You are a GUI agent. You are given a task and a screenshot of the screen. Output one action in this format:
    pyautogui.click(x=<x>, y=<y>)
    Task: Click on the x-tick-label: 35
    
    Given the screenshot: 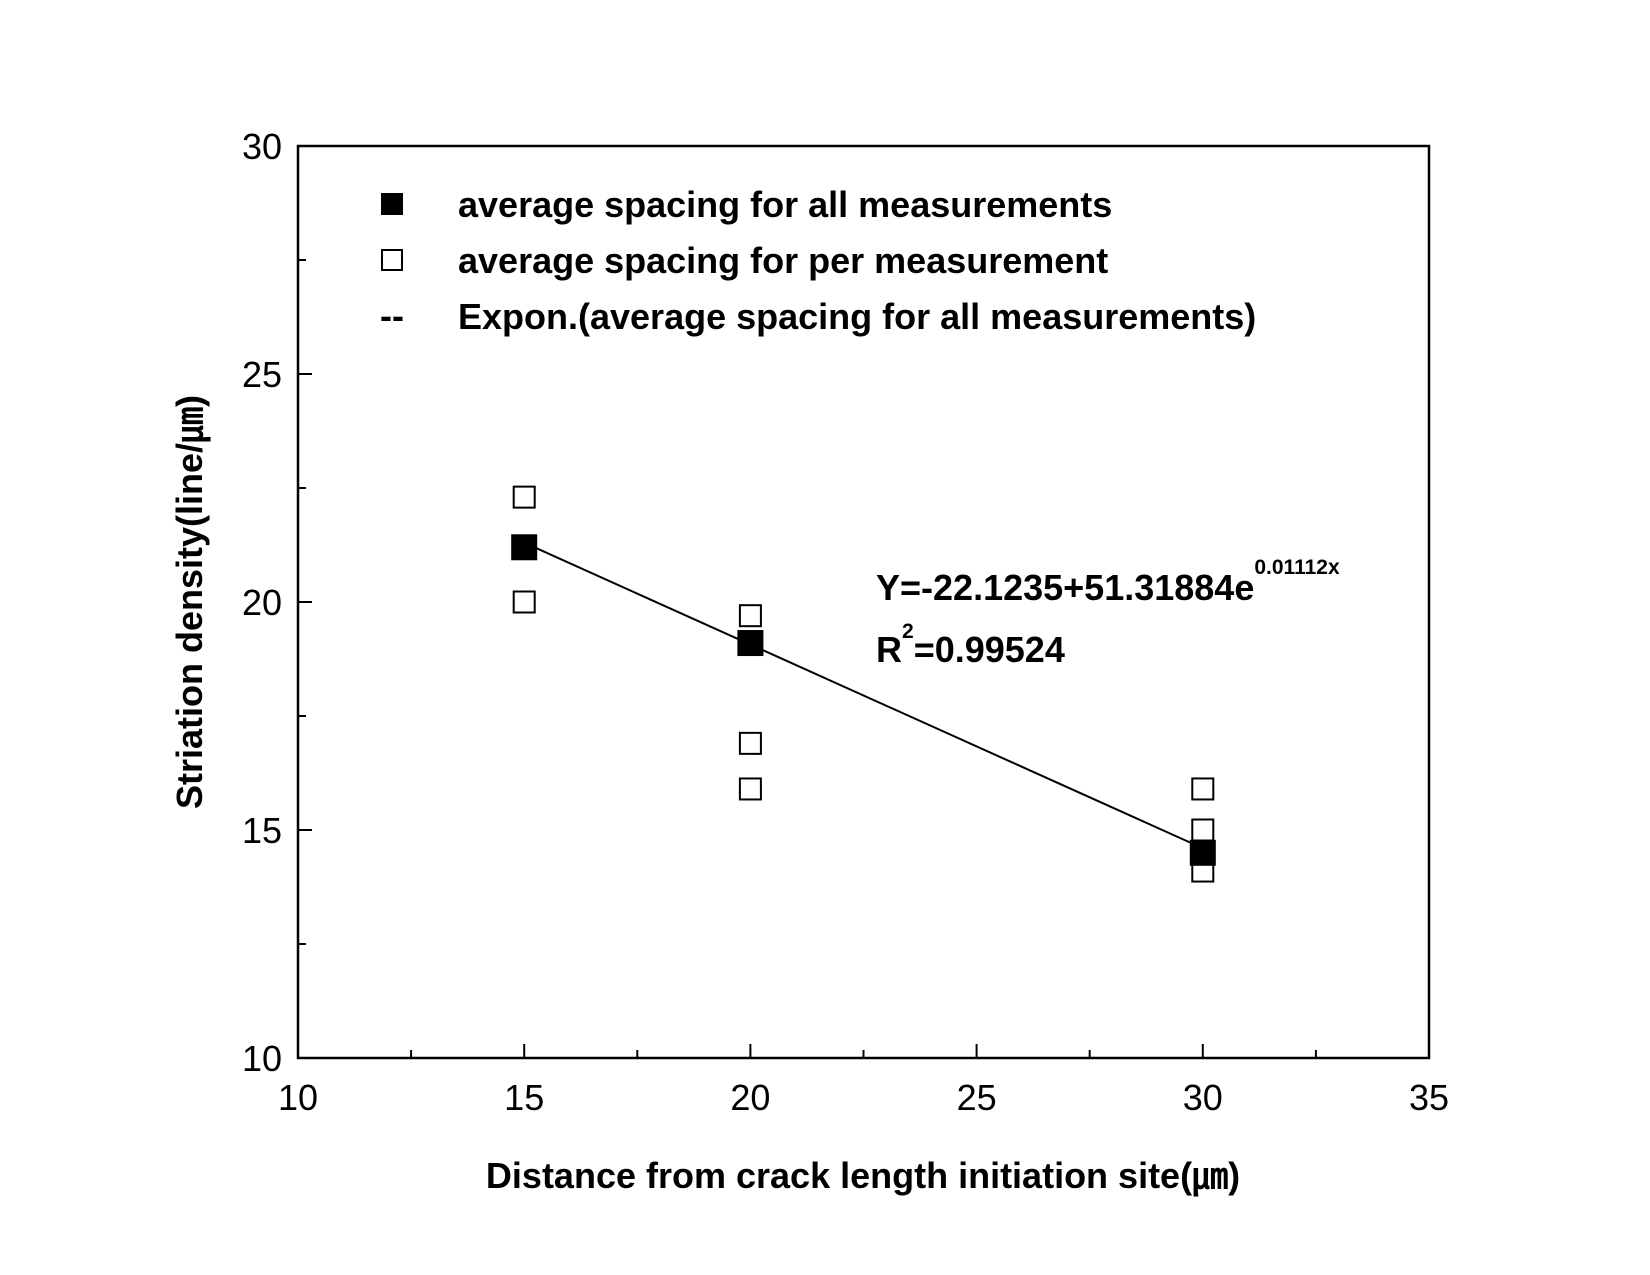 What is the action you would take?
    pyautogui.click(x=1429, y=1097)
    